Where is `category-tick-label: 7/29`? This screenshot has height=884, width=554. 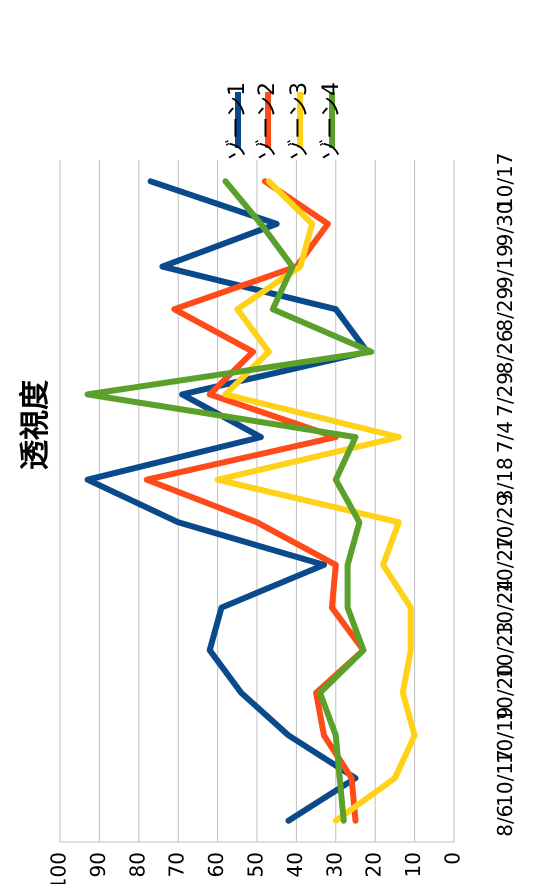 category-tick-label: 7/29 is located at coordinates (505, 394).